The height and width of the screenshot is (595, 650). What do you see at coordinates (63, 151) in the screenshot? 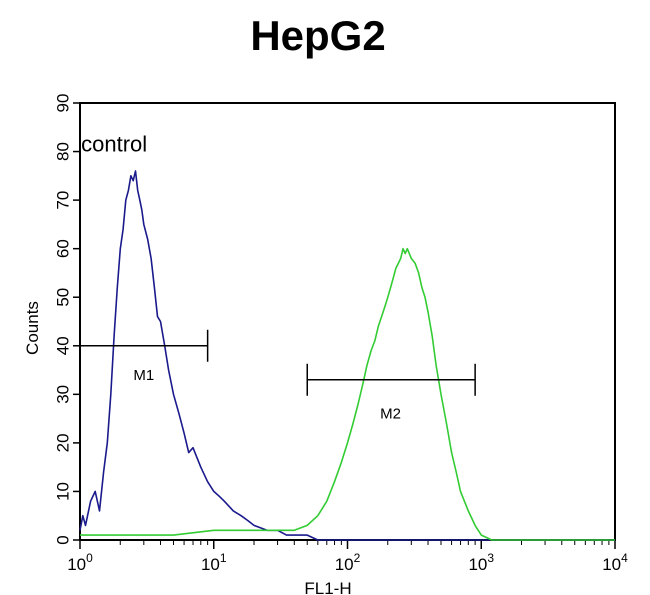
I see `y-tick-label: 80` at bounding box center [63, 151].